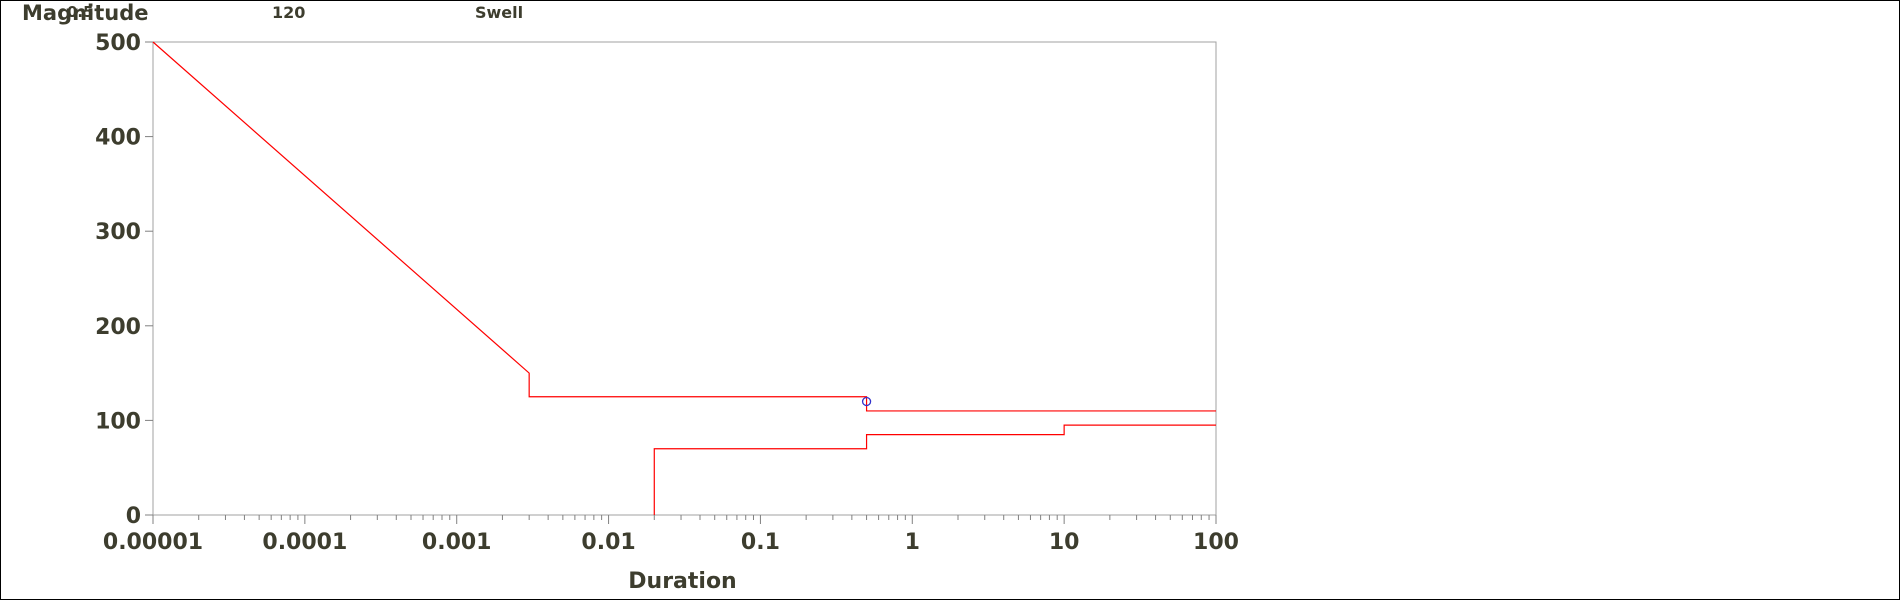 The image size is (1900, 600). I want to click on y-tick-label: 300, so click(118, 232).